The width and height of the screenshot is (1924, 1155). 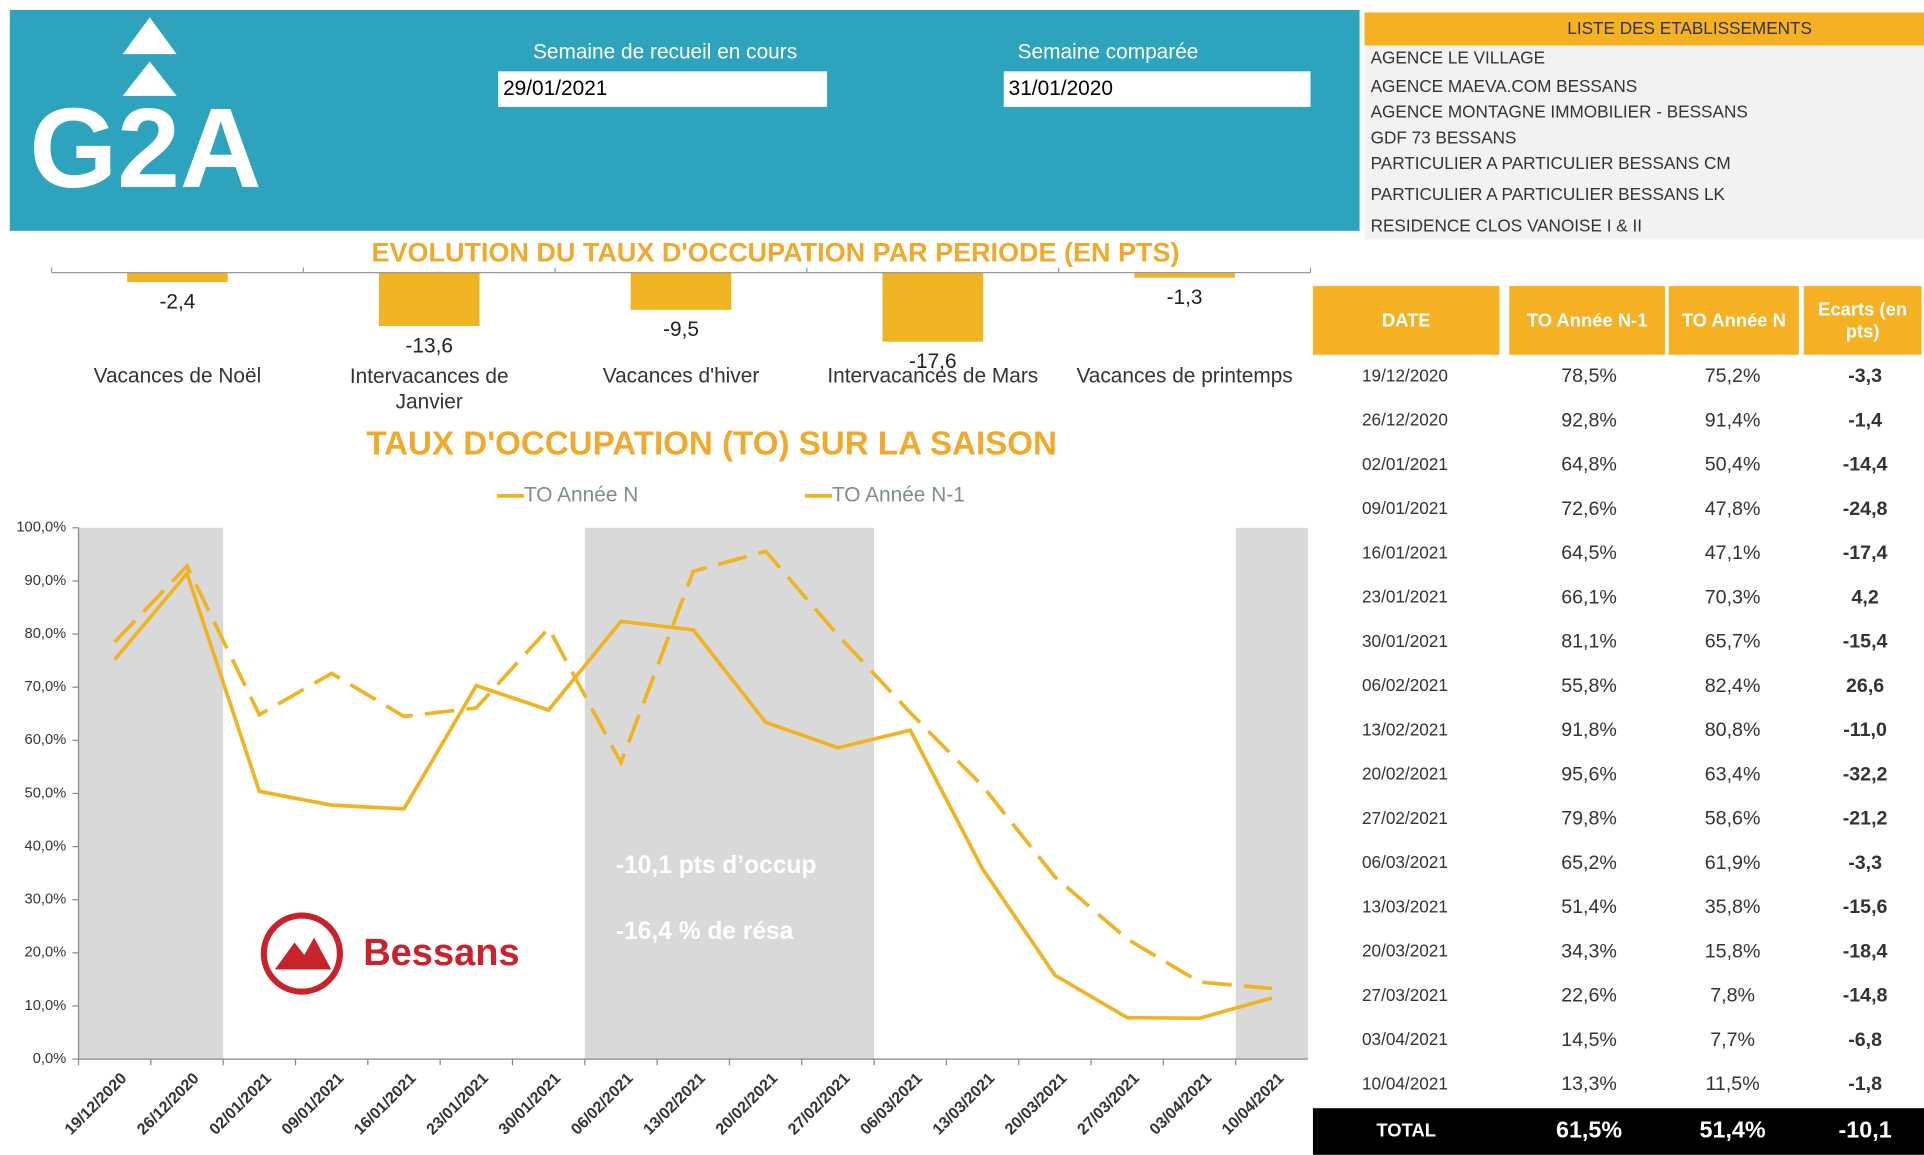 I want to click on table-cell: 34,3%, so click(x=1589, y=951).